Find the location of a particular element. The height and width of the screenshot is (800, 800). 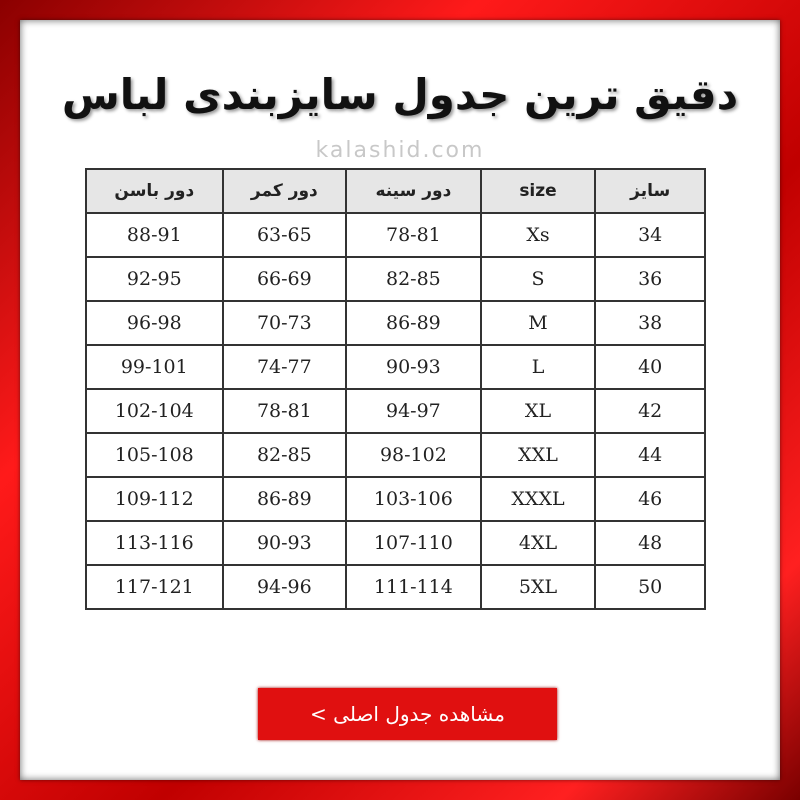

table-row: 50 5XL 111-114 94-96 117-121 is located at coordinates (395, 587).